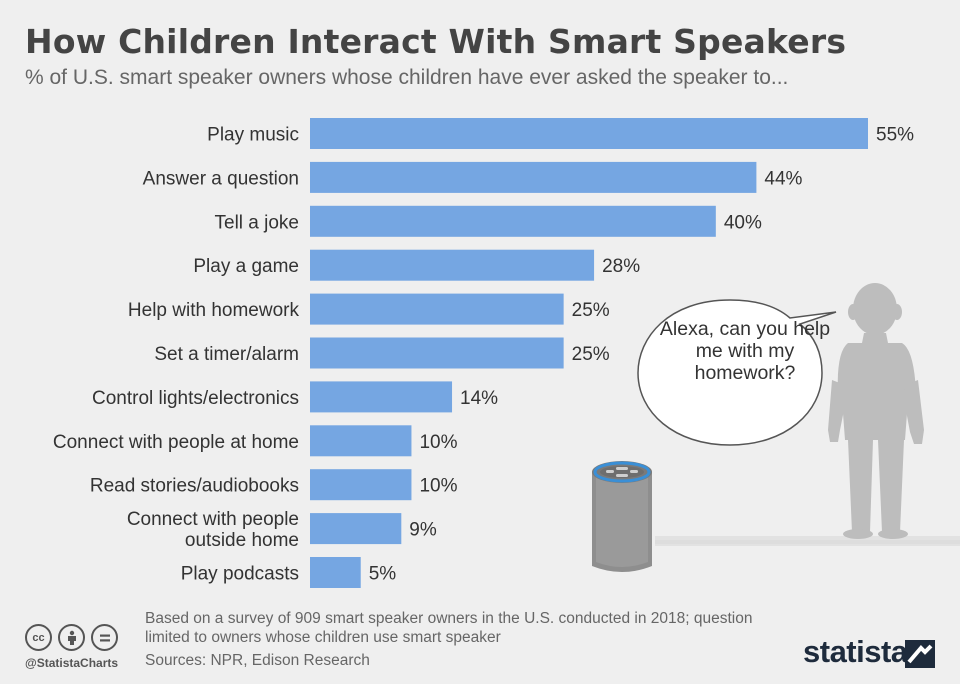 The image size is (960, 684). Describe the element at coordinates (176, 442) in the screenshot. I see `category-label-7: Connect with people at home` at that location.